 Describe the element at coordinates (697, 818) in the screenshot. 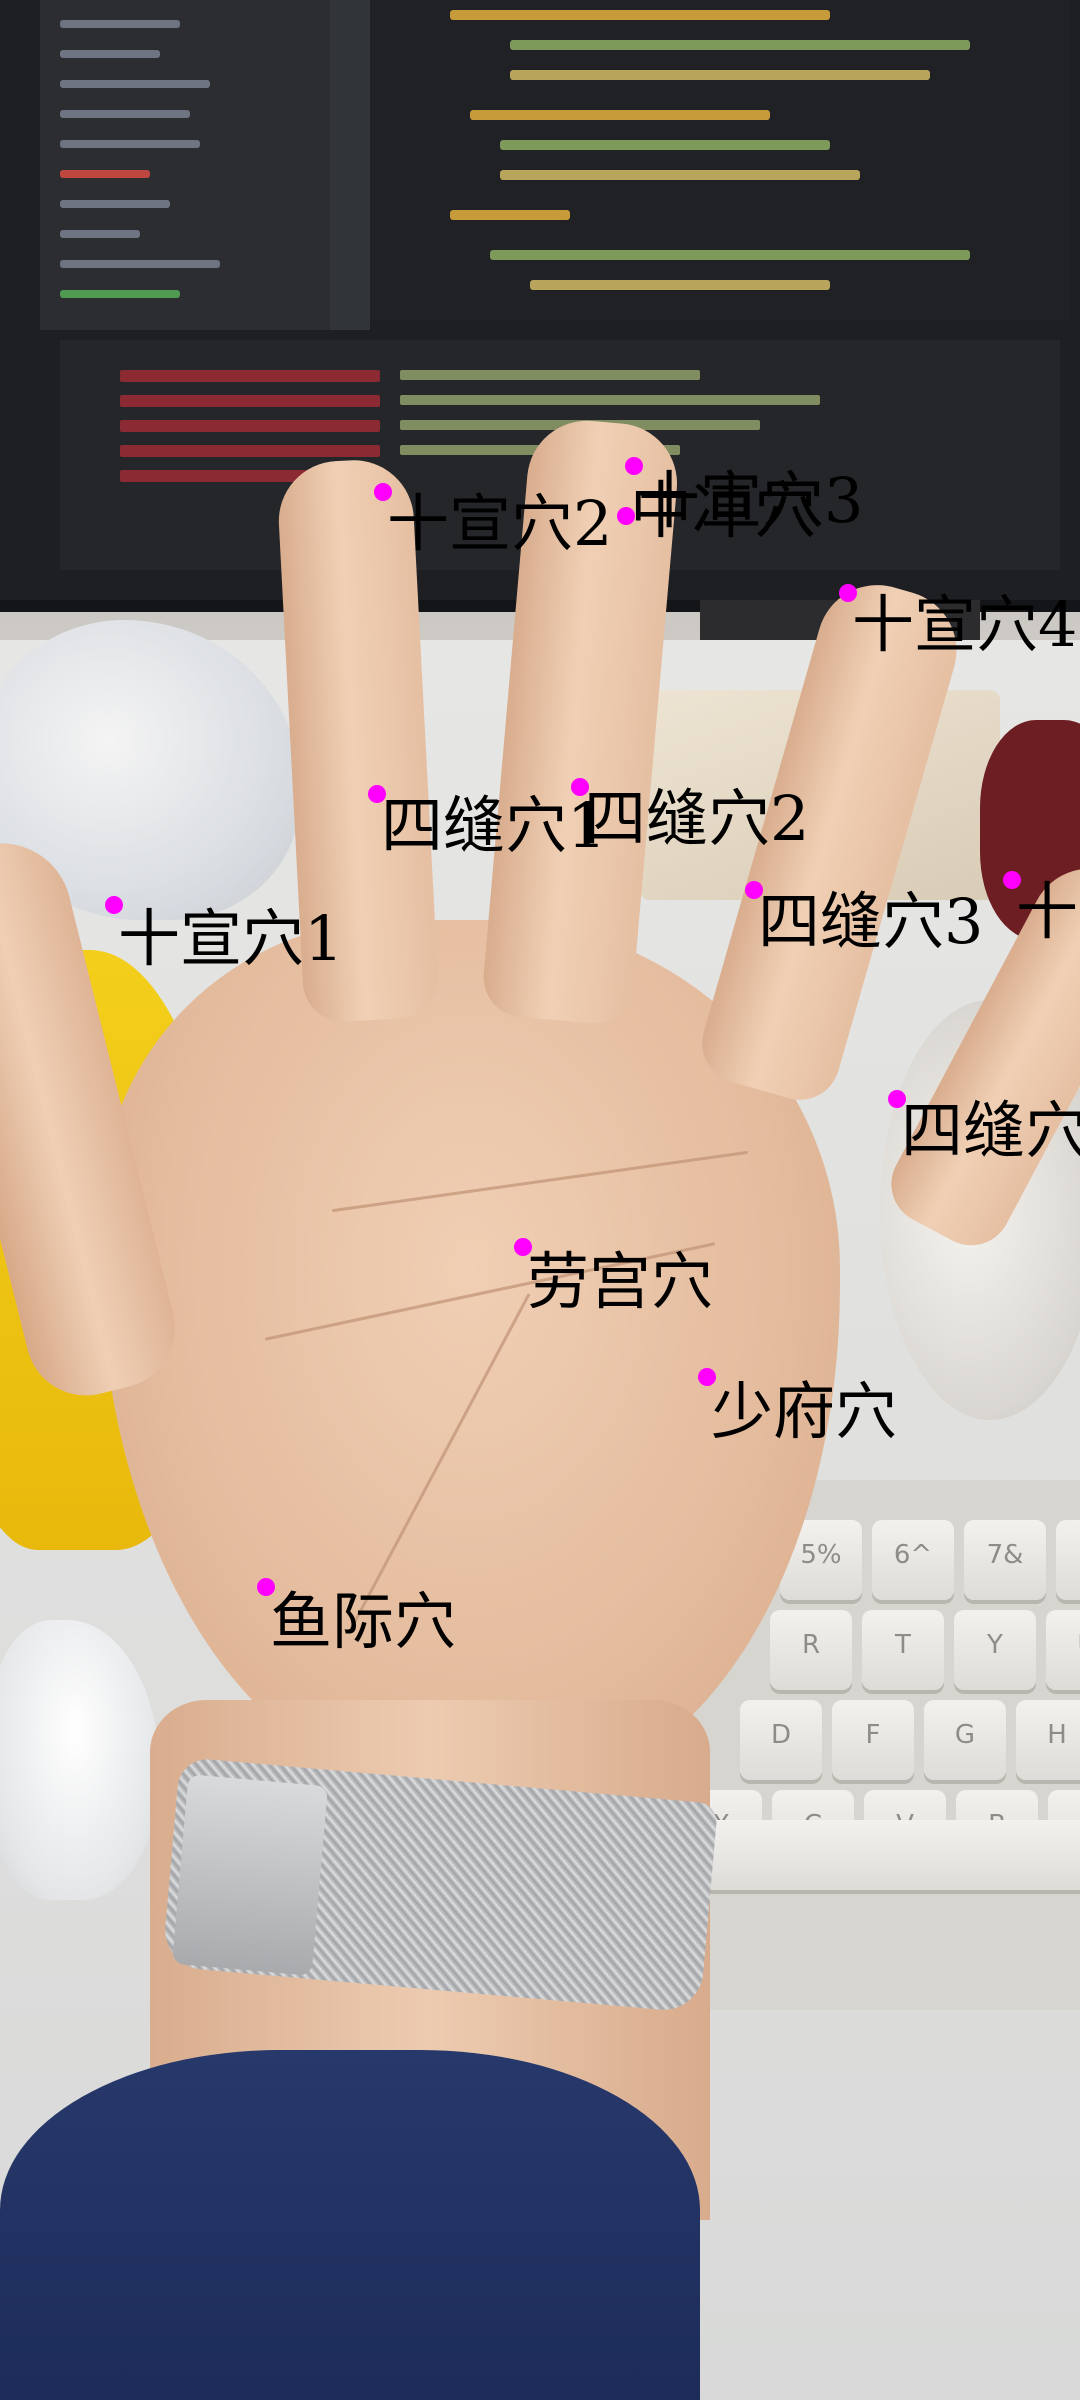

I see `sifeng-2-label: 四缝穴2` at that location.